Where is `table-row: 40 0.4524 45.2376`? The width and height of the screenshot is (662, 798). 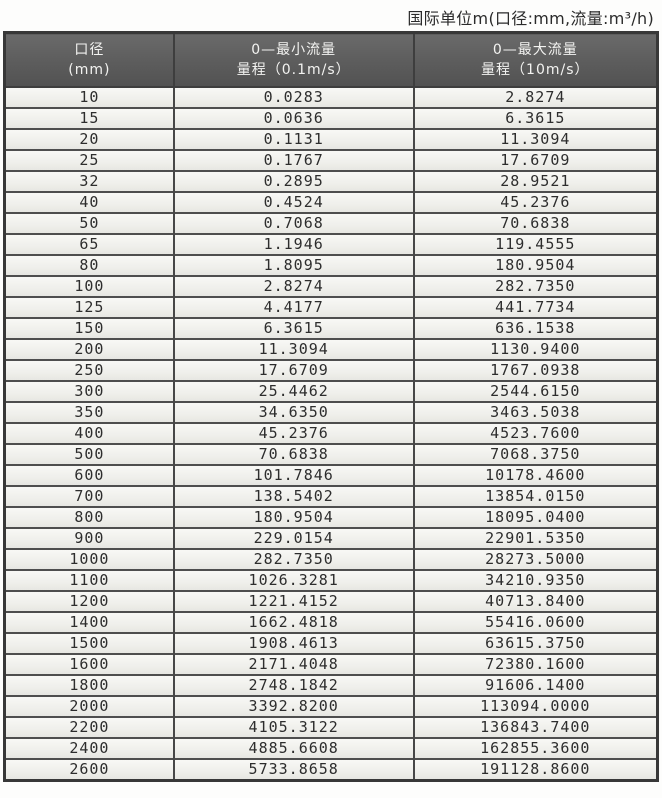 table-row: 40 0.4524 45.2376 is located at coordinates (331, 202).